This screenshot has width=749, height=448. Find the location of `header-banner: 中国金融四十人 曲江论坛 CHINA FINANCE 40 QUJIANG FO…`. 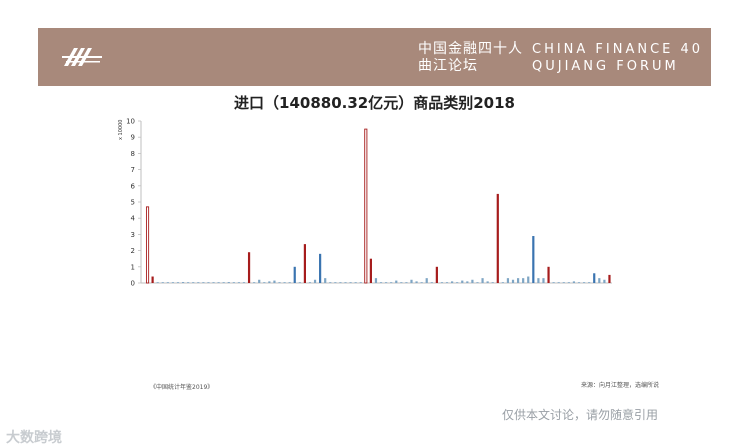

header-banner: 中国金融四十人 曲江论坛 CHINA FINANCE 40 QUJIANG FO… is located at coordinates (374, 57).